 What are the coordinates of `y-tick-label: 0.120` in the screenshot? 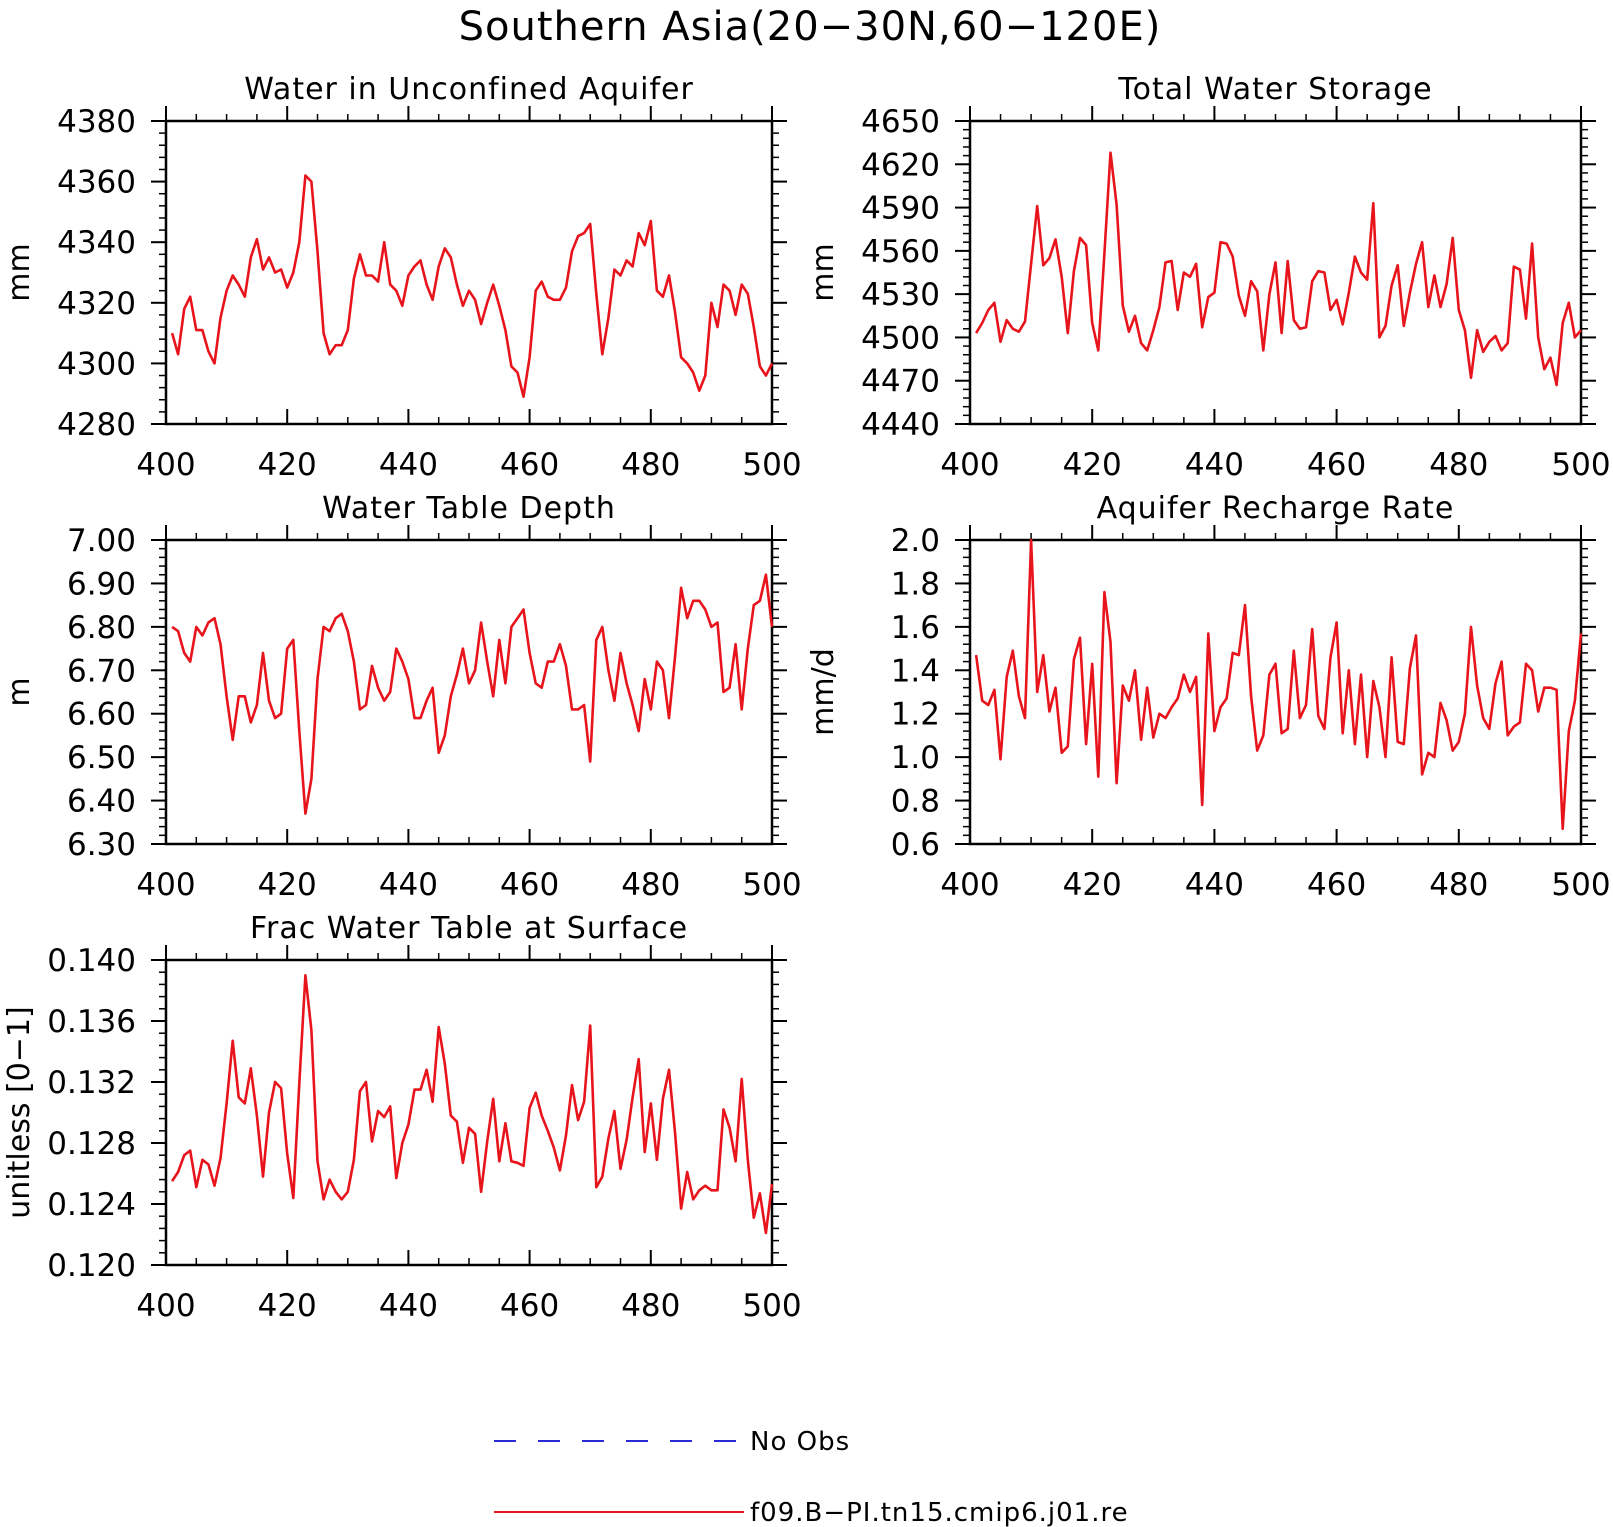 It's located at (91, 1266).